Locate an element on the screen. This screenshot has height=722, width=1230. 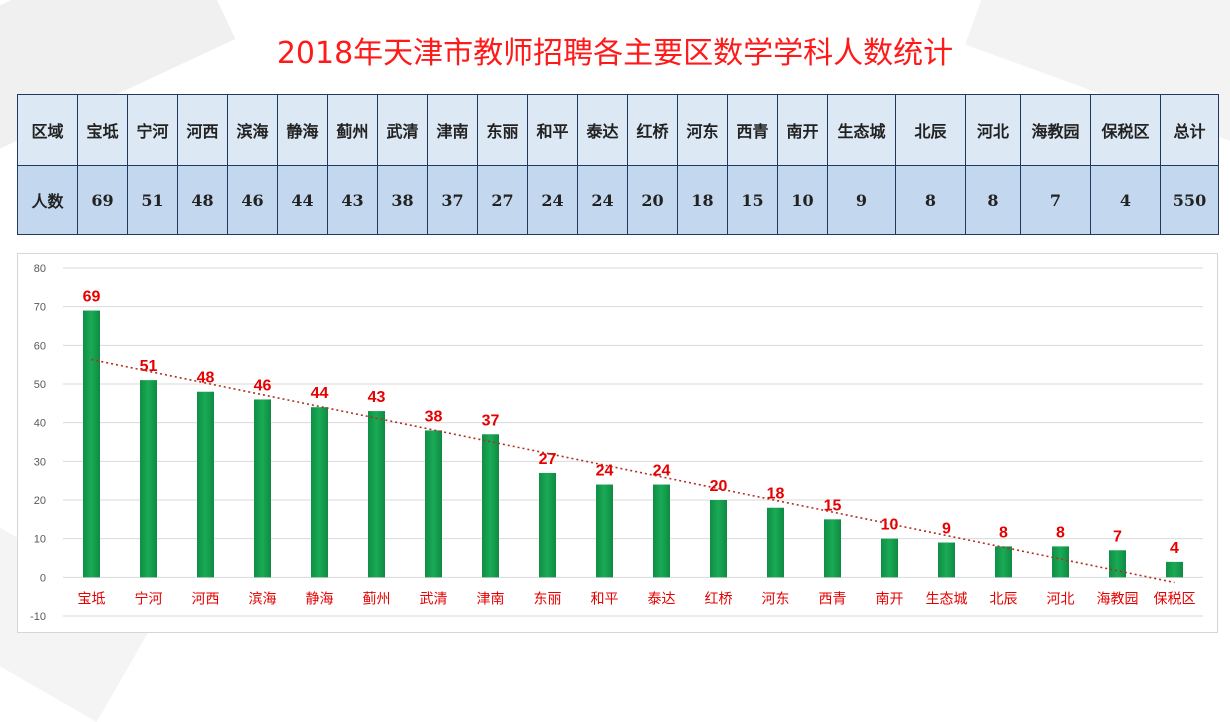
table-cell-count: 4 is located at coordinates (1125, 200).